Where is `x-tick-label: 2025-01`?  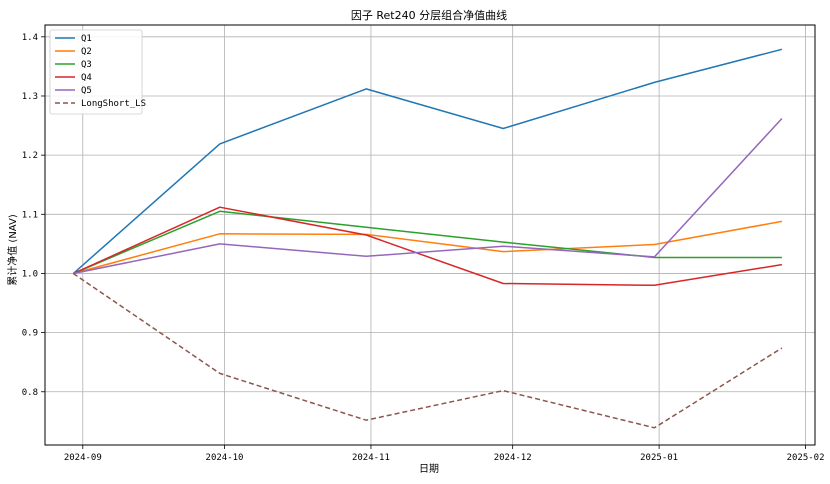 x-tick-label: 2025-01 is located at coordinates (659, 458).